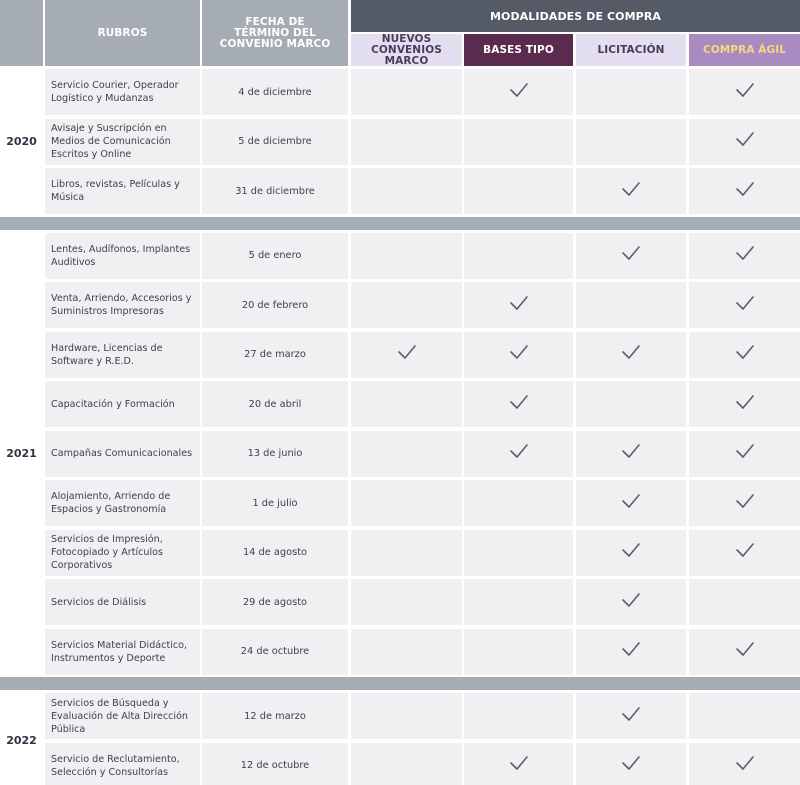  Describe the element at coordinates (275, 602) in the screenshot. I see `fecha-cell: 29 de agosto` at that location.